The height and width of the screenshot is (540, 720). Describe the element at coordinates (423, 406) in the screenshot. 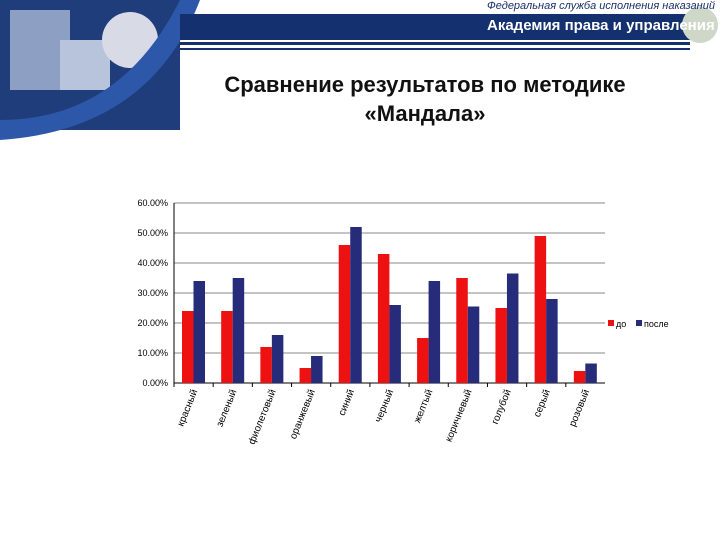

I see `x-category-label: желтый` at that location.